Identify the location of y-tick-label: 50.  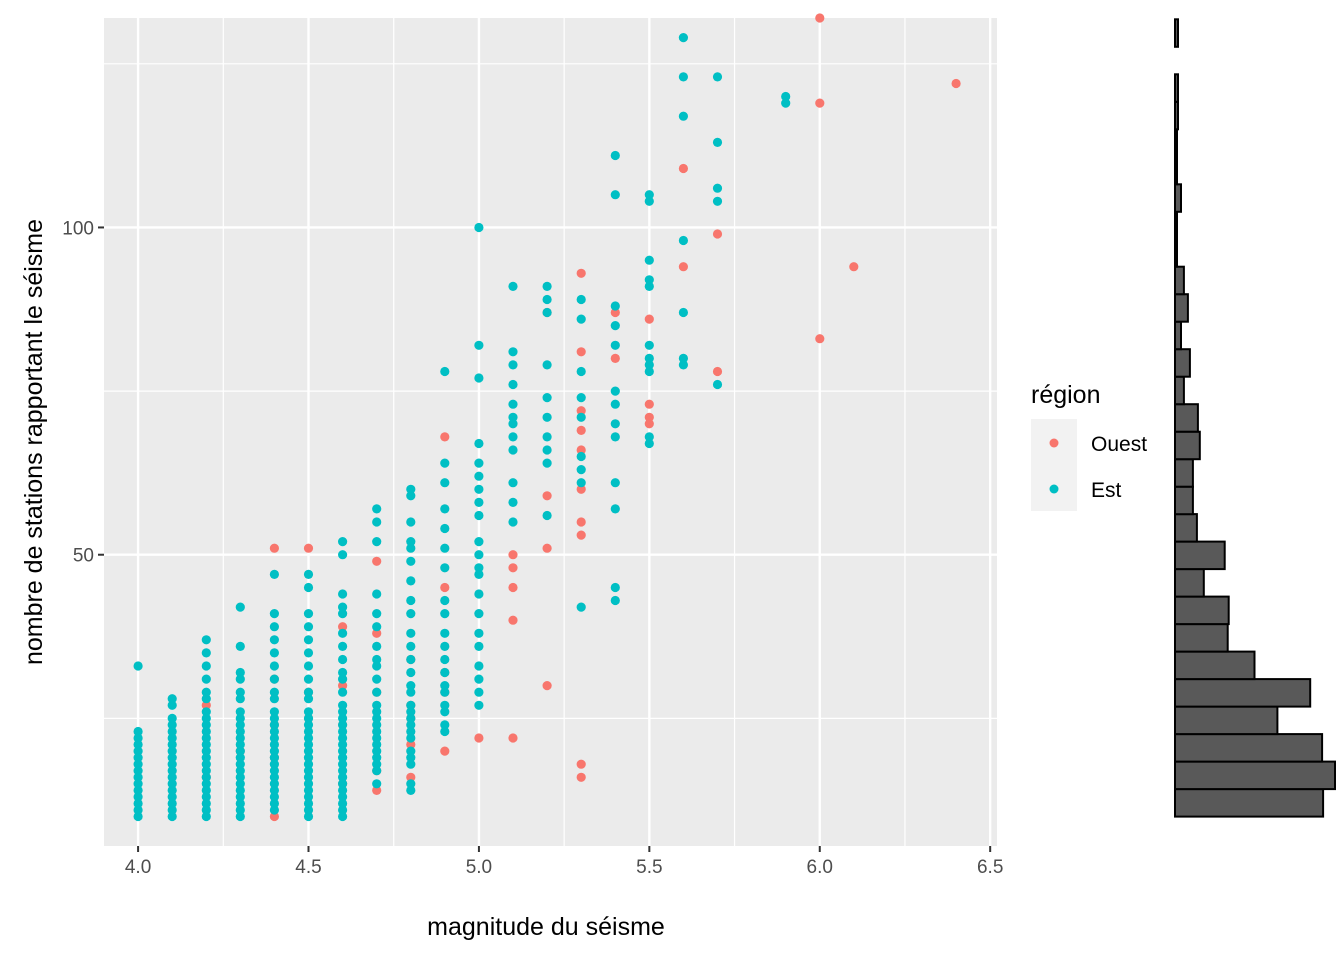
(83, 556).